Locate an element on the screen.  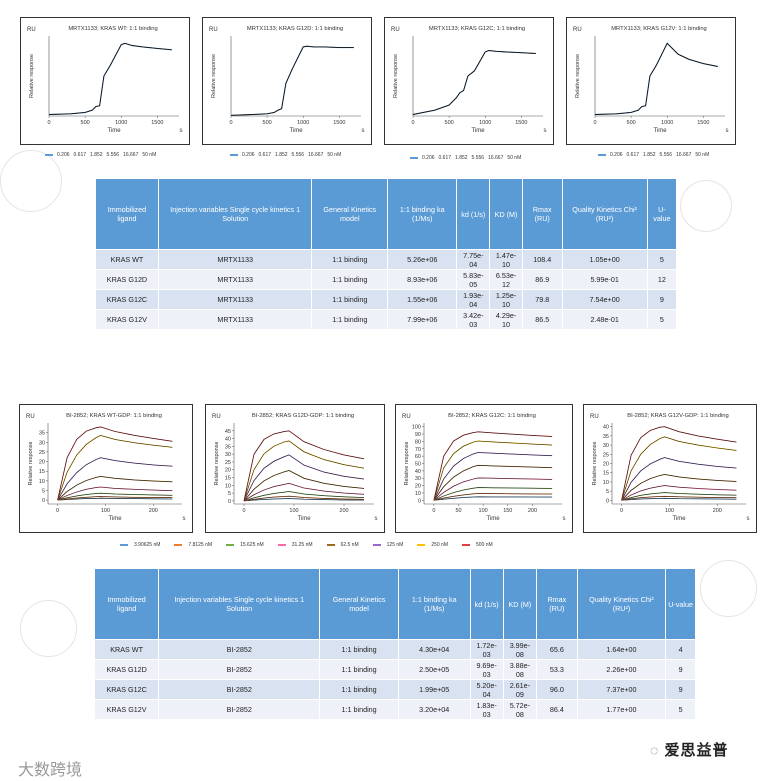
table-cell: 108.4 is located at coordinates (542, 259).